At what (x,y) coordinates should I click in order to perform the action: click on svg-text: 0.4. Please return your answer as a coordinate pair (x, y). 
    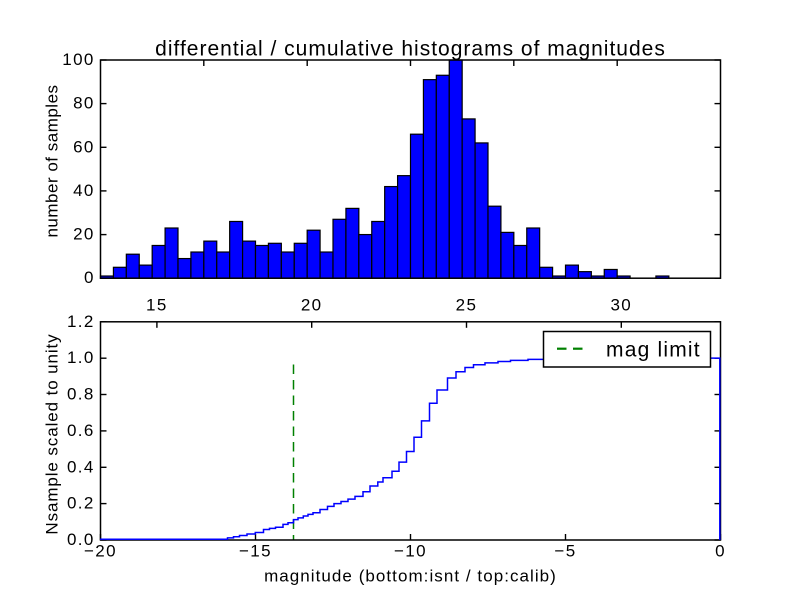
    Looking at the image, I should click on (81, 466).